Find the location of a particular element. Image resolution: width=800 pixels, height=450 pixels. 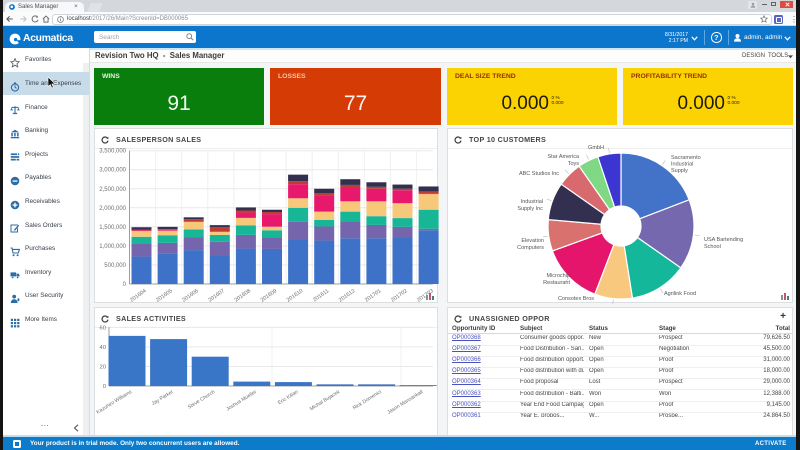

svg-text: 201608 is located at coordinates (243, 295).